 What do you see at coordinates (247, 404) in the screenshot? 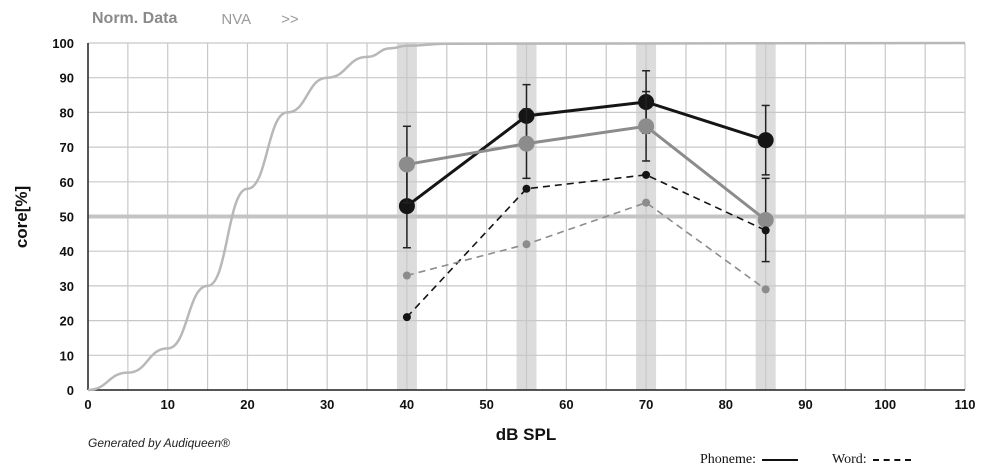
I see `x-tick-label-20: 20` at bounding box center [247, 404].